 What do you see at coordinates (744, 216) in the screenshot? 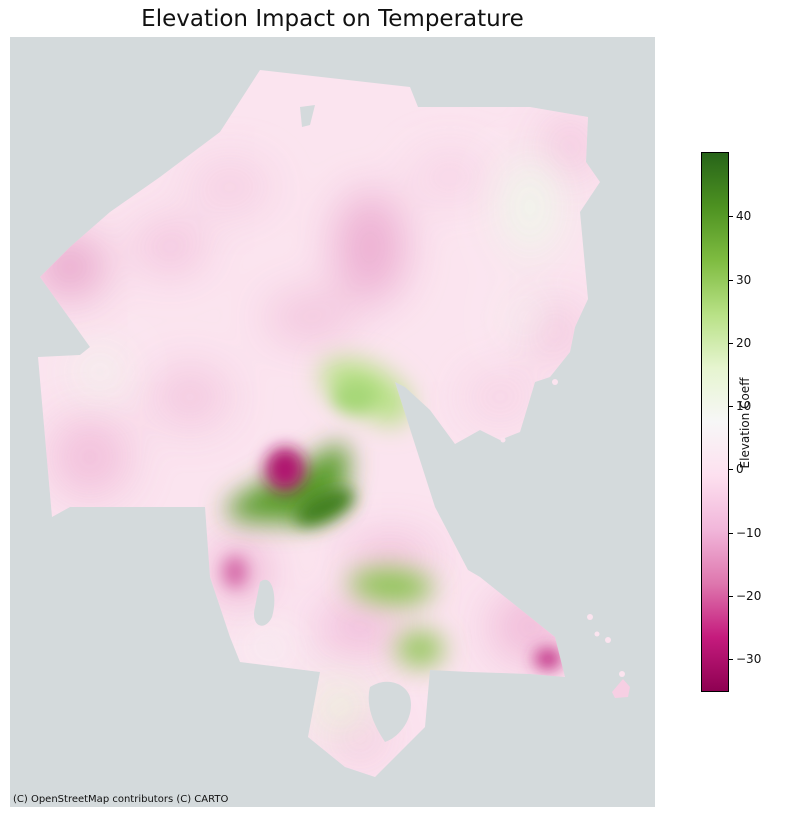
I see `colorbar-tick-label: 40` at bounding box center [744, 216].